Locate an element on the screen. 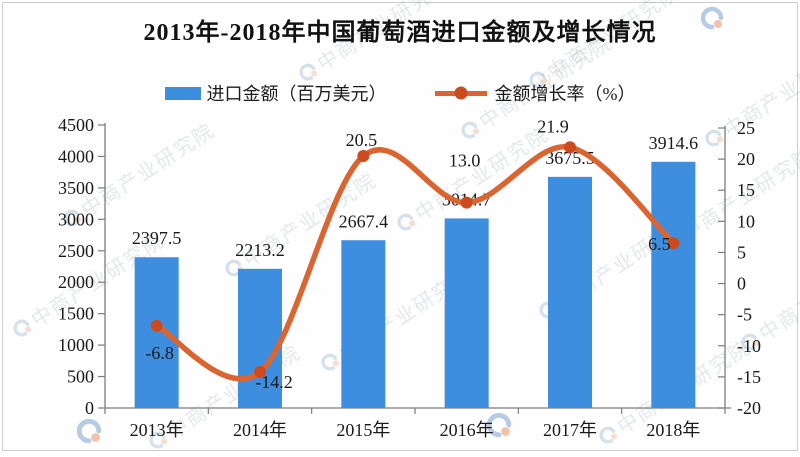 This screenshot has width=800, height=457. x-axis-category-label: 2018年 is located at coordinates (673, 430).